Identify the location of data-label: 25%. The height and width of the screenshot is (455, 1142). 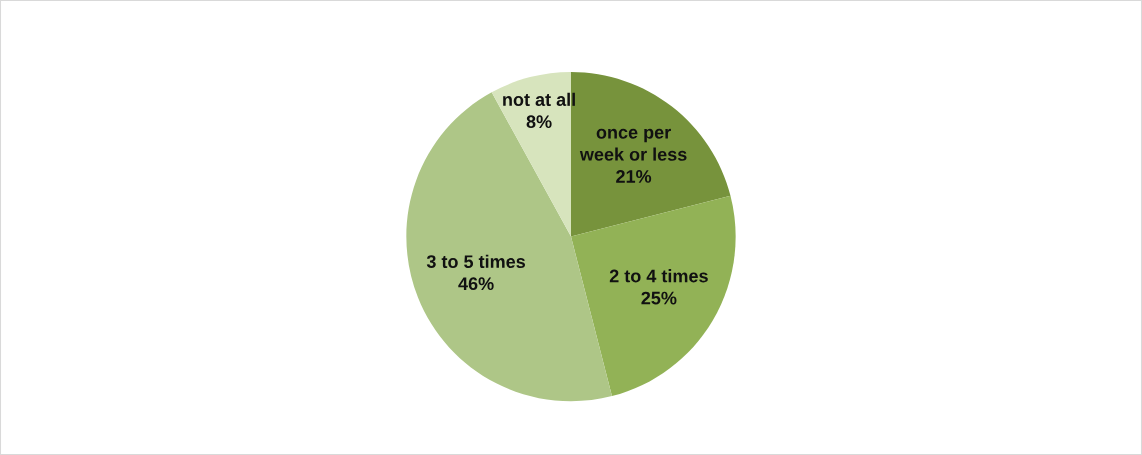
(659, 298).